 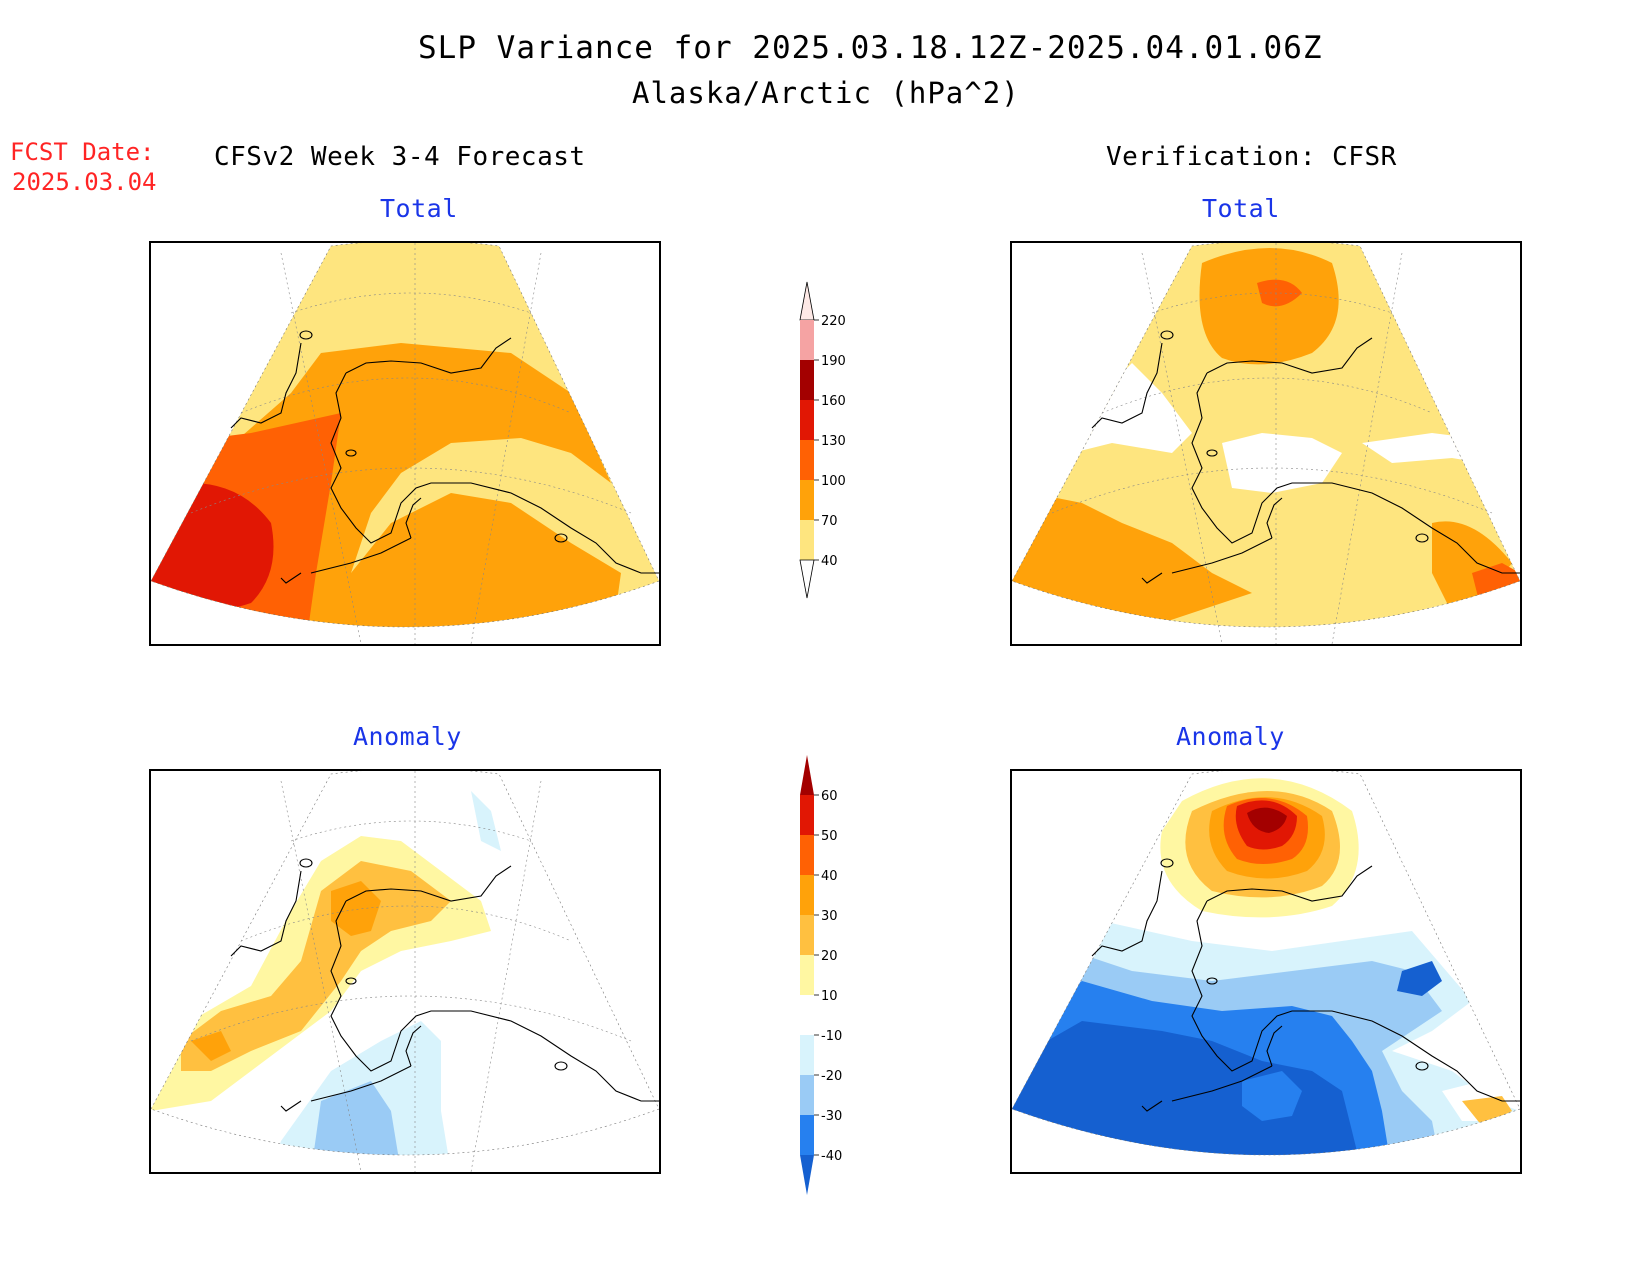 I want to click on colorbar-anomaly-top-triangle, so click(x=807, y=775).